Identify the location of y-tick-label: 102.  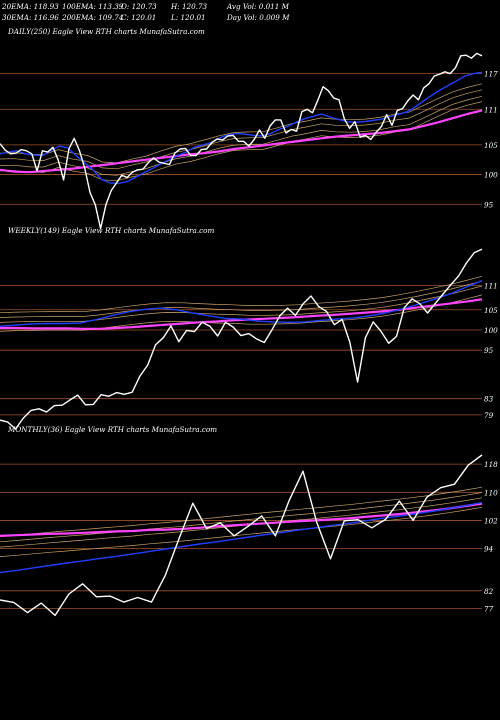
(491, 520).